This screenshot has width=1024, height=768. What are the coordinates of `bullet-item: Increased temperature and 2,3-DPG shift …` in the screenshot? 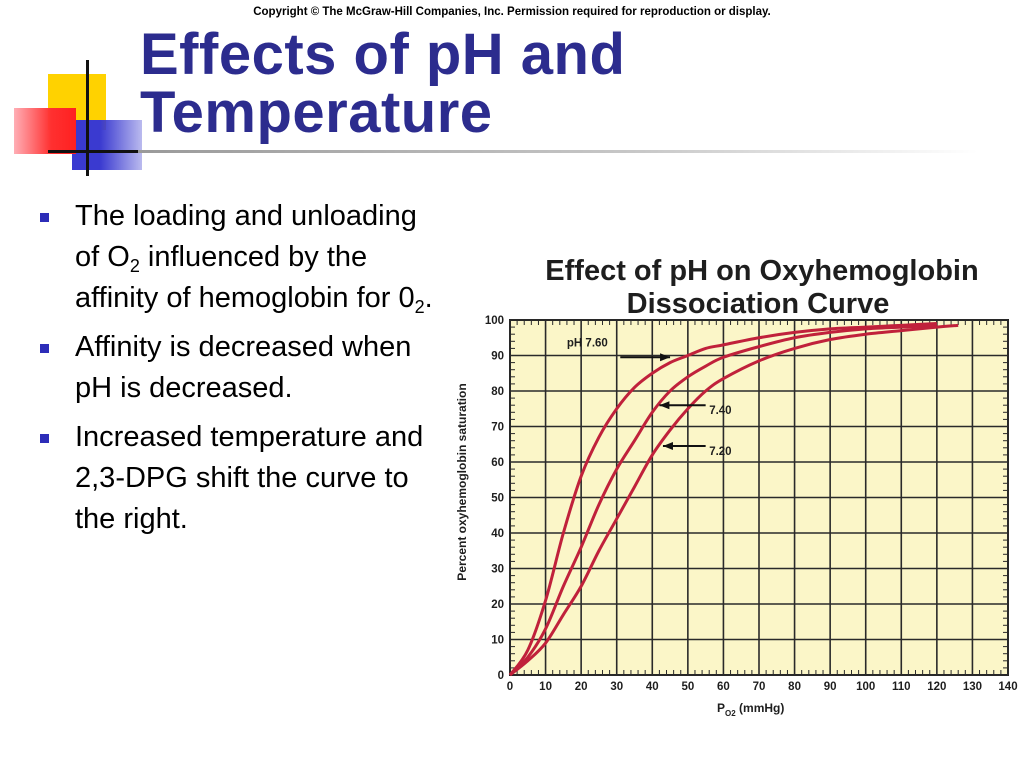 It's located at (236, 478).